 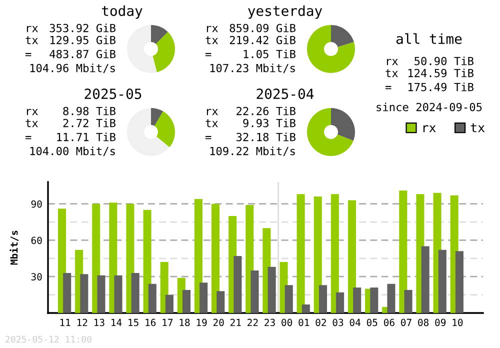 What do you see at coordinates (71, 28) in the screenshot?
I see `text: rx 353.92 GiB` at bounding box center [71, 28].